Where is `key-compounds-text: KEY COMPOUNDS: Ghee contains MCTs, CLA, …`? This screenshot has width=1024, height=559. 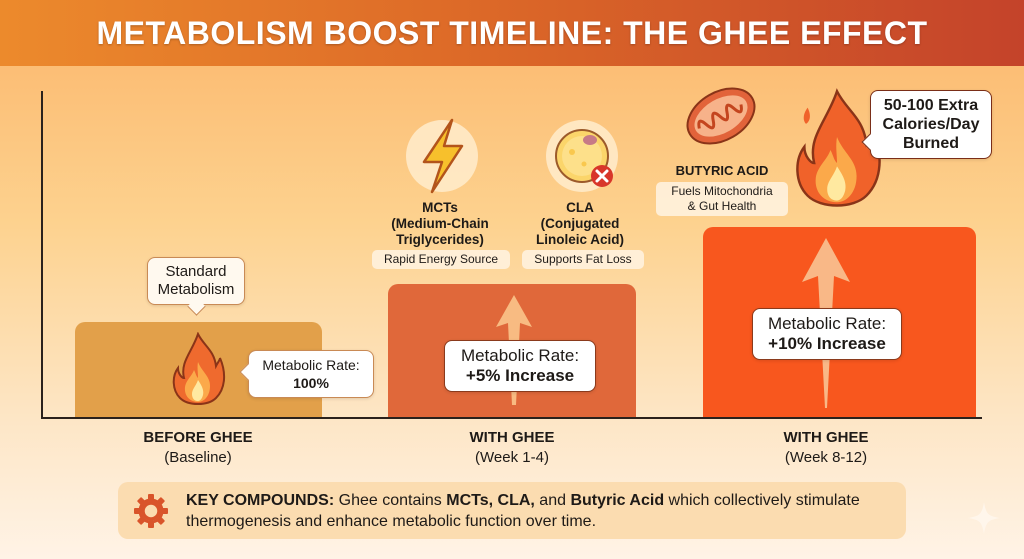 key-compounds-text: KEY COMPOUNDS: Ghee contains MCTs, CLA, … is located at coordinates (546, 511).